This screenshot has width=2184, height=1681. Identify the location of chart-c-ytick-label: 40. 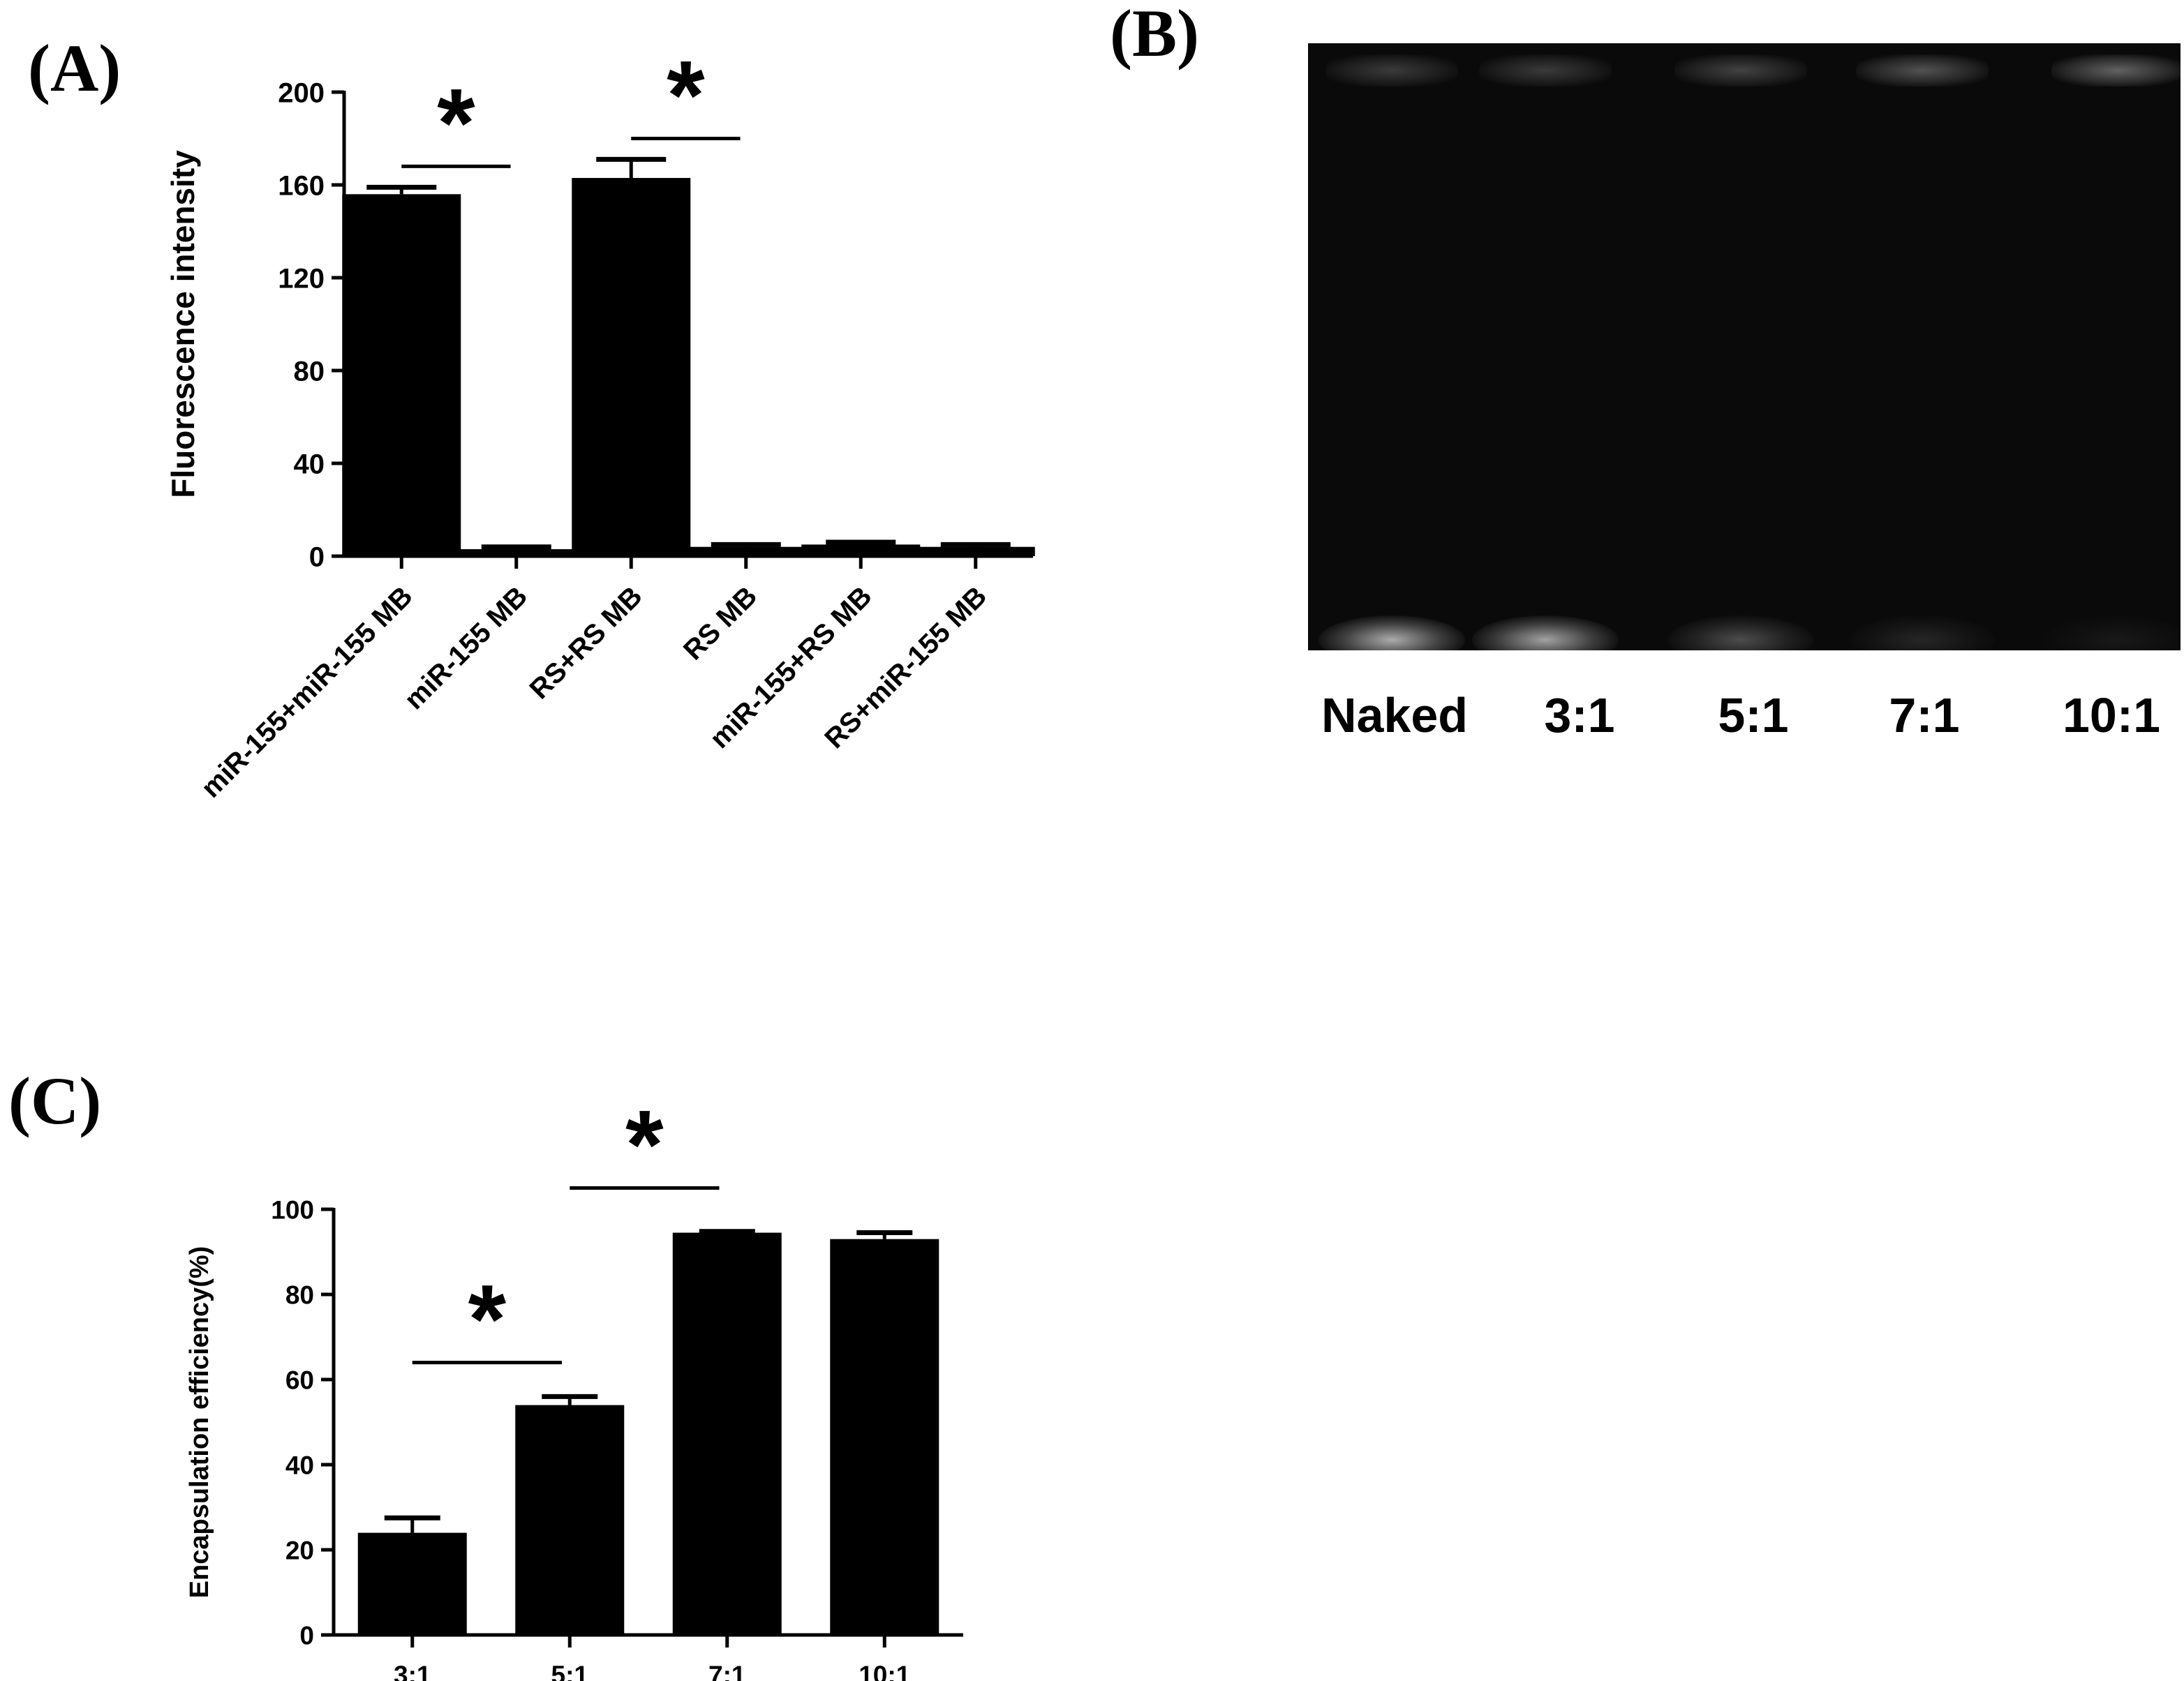
(299, 1465).